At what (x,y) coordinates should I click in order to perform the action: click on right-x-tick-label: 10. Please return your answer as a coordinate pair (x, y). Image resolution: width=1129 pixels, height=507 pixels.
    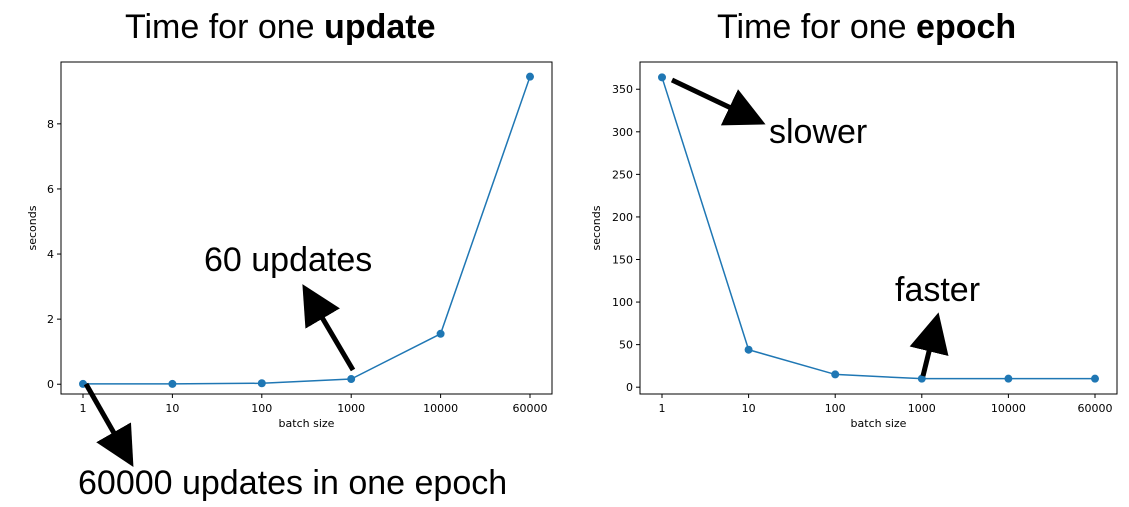
    Looking at the image, I should click on (749, 408).